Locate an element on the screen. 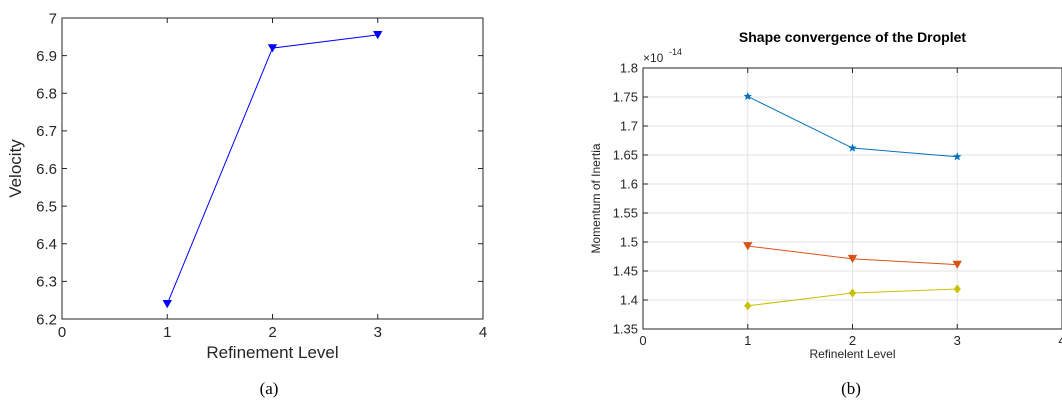  y-tick-label: 1.75 is located at coordinates (625, 97).